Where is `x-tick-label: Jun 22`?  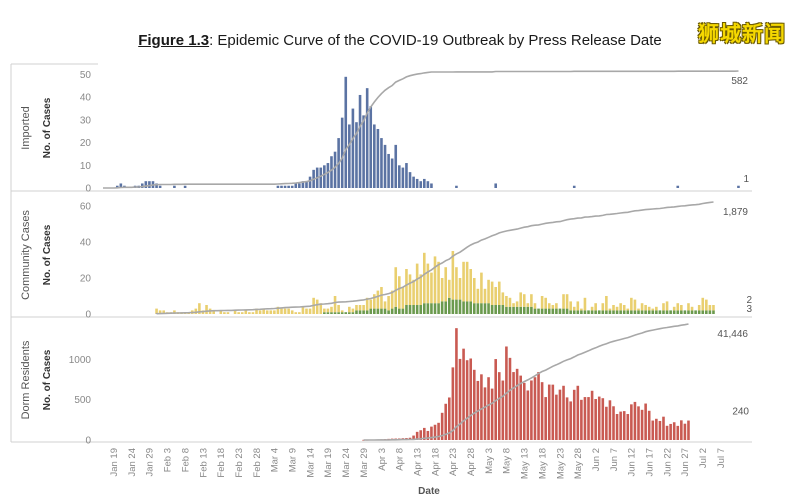
x-tick-label: Jun 22 is located at coordinates (667, 462).